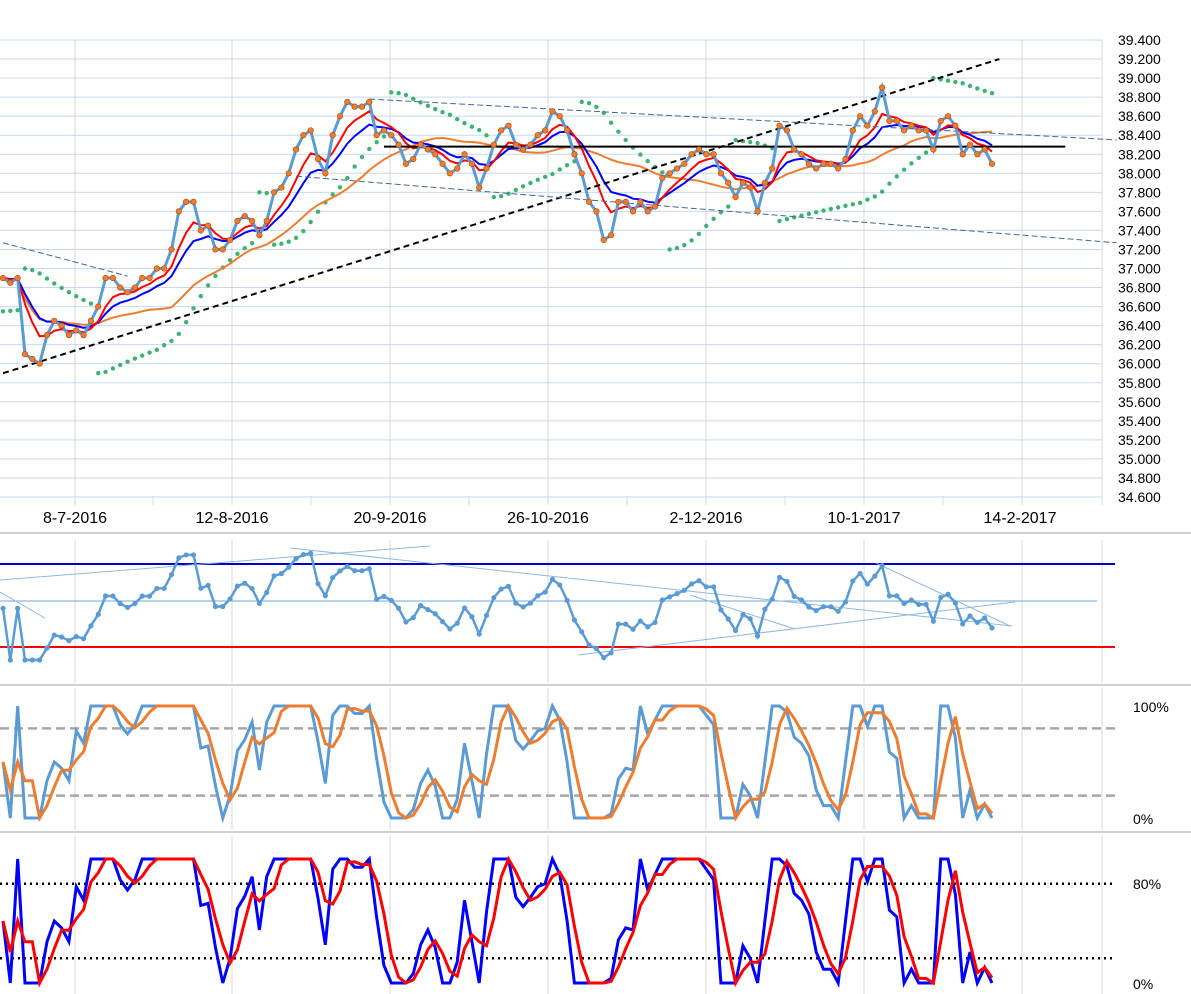  What do you see at coordinates (1139, 345) in the screenshot?
I see `y-tick-label: 36.200` at bounding box center [1139, 345].